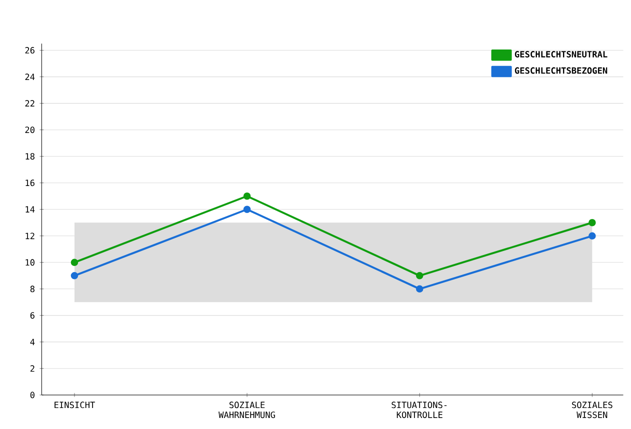 The image size is (631, 429). I want to click on y-tick-label: 4, so click(32, 342).